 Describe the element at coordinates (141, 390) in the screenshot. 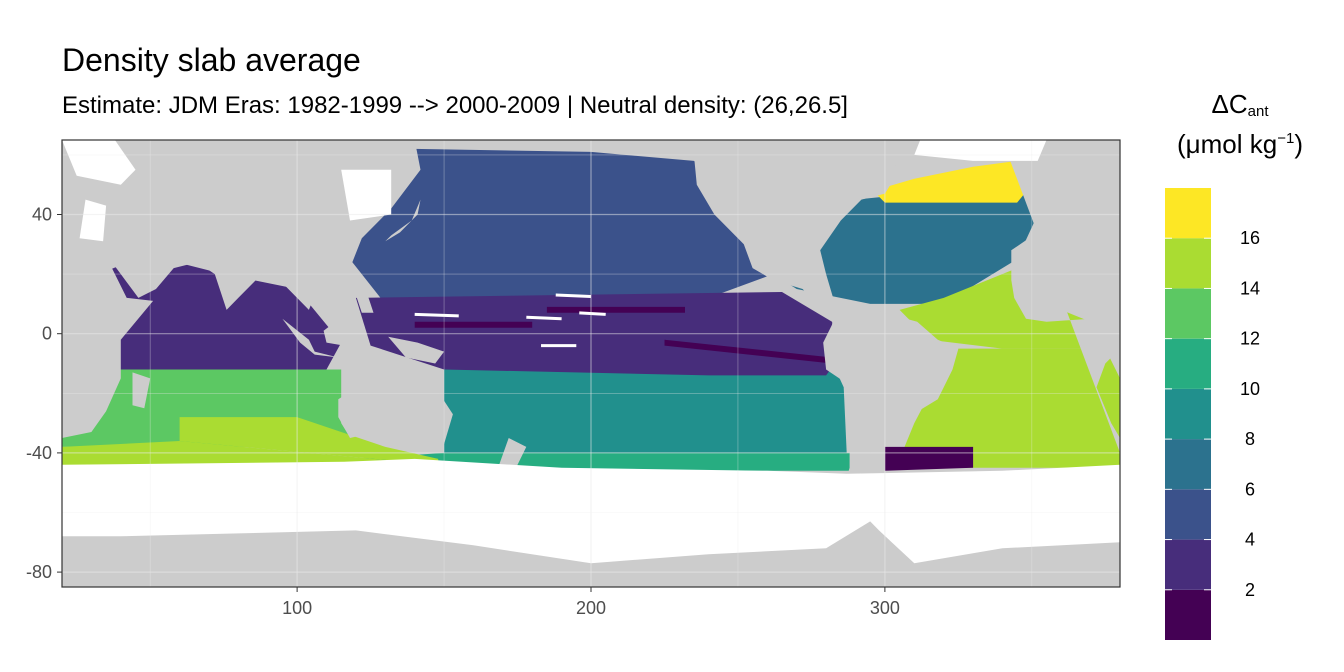

I see `land-madagascar` at that location.